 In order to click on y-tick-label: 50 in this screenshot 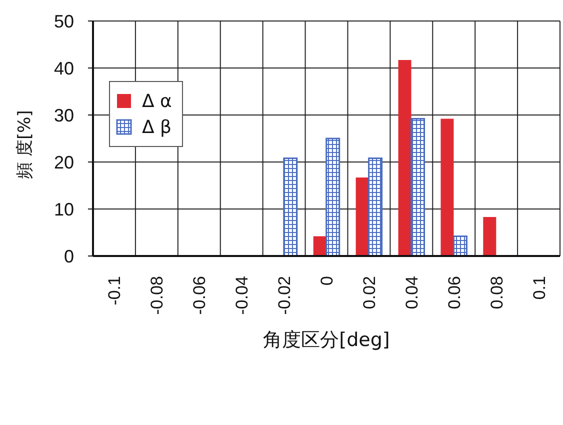, I will do `click(64, 21)`.